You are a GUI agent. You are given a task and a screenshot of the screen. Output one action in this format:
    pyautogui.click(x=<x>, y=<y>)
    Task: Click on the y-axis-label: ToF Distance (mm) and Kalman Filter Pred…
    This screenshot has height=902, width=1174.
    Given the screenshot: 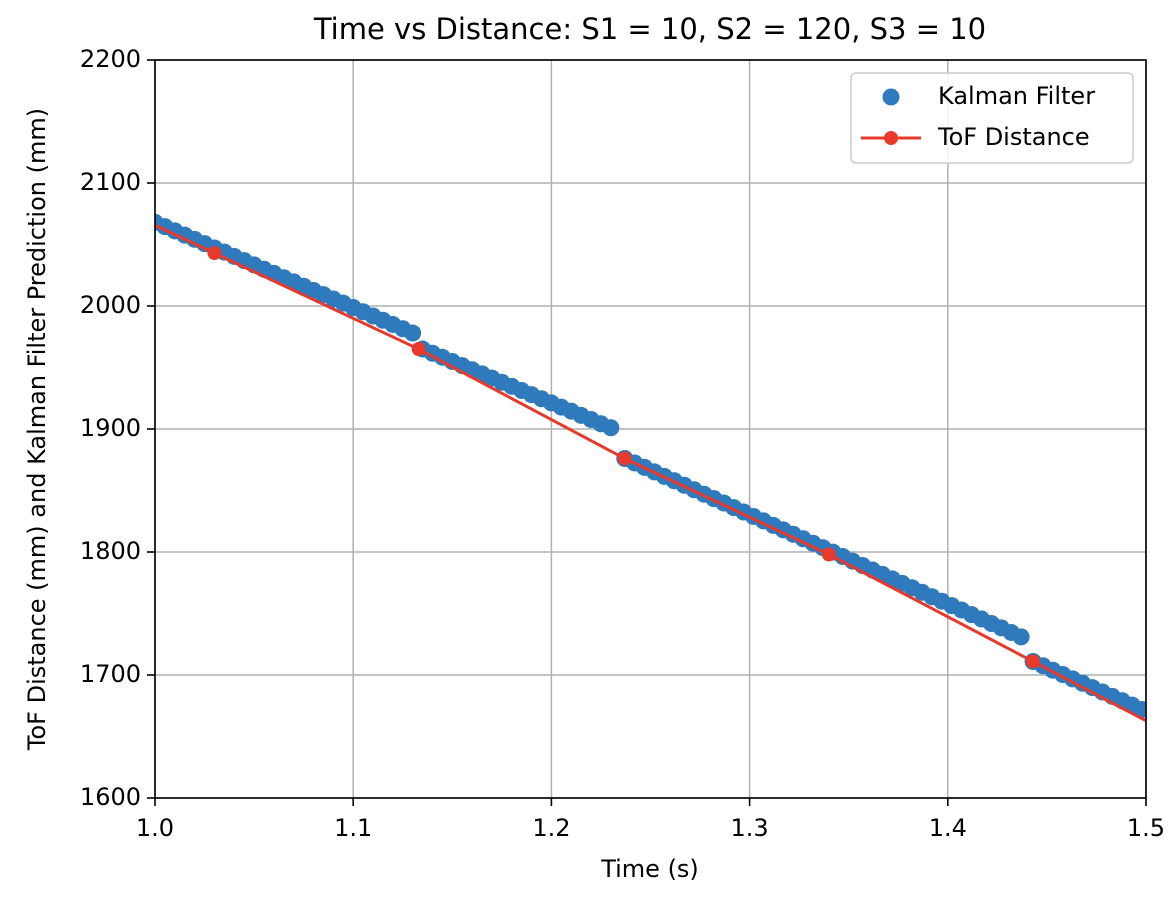 What is the action you would take?
    pyautogui.click(x=37, y=429)
    